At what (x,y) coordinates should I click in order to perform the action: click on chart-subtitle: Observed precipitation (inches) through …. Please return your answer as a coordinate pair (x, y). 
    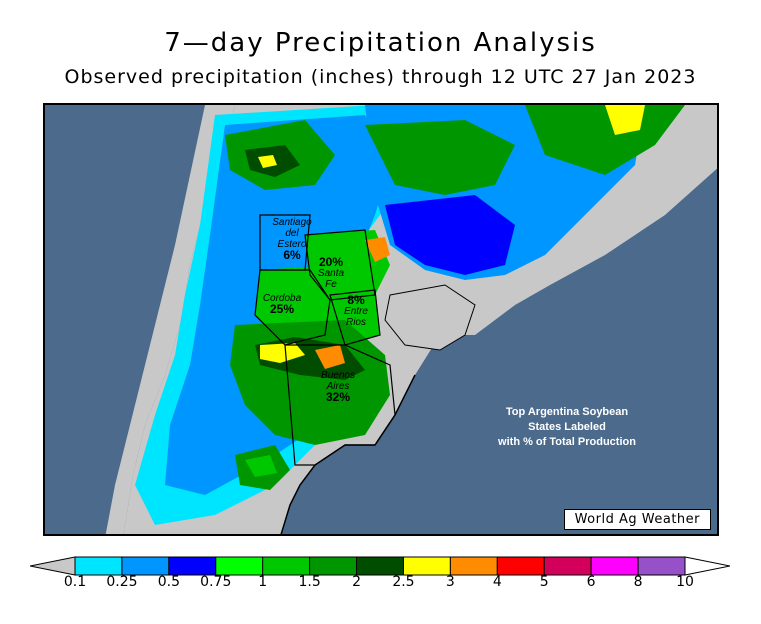
    Looking at the image, I should click on (380, 77).